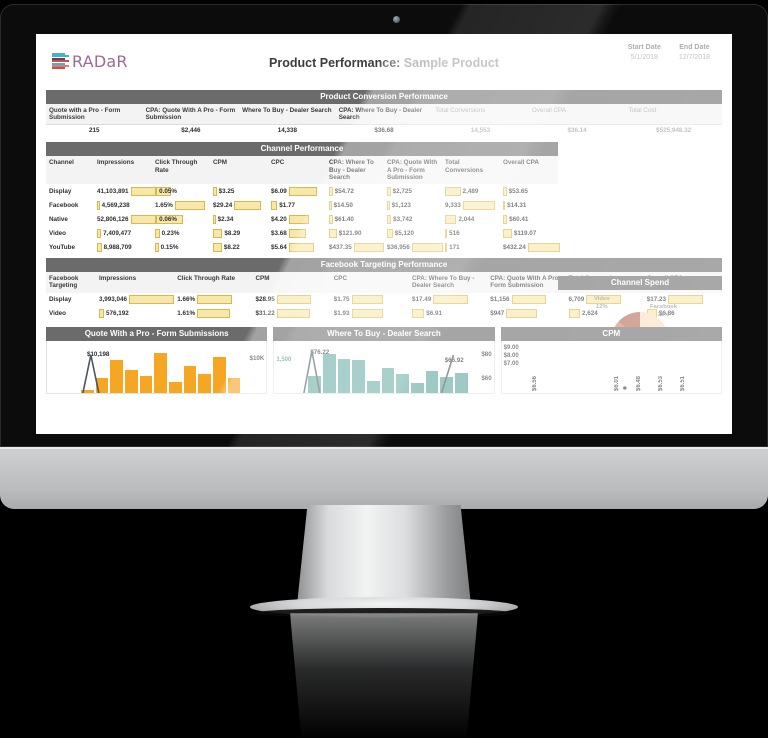 This screenshot has width=768, height=738. I want to click on channel-cell-ctr: 0.06%, so click(181, 219).